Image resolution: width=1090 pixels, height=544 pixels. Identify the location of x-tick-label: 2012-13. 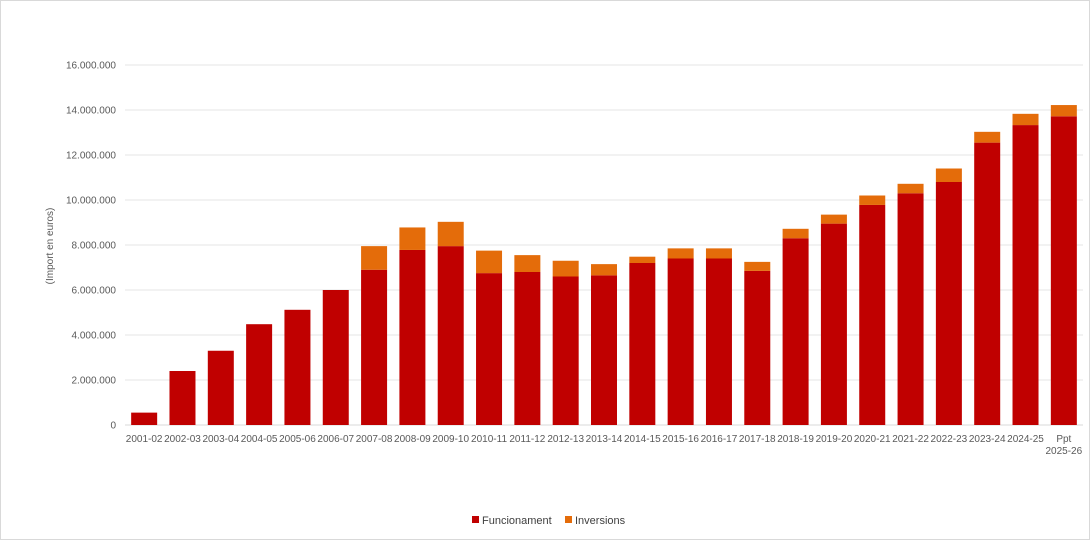
(565, 439).